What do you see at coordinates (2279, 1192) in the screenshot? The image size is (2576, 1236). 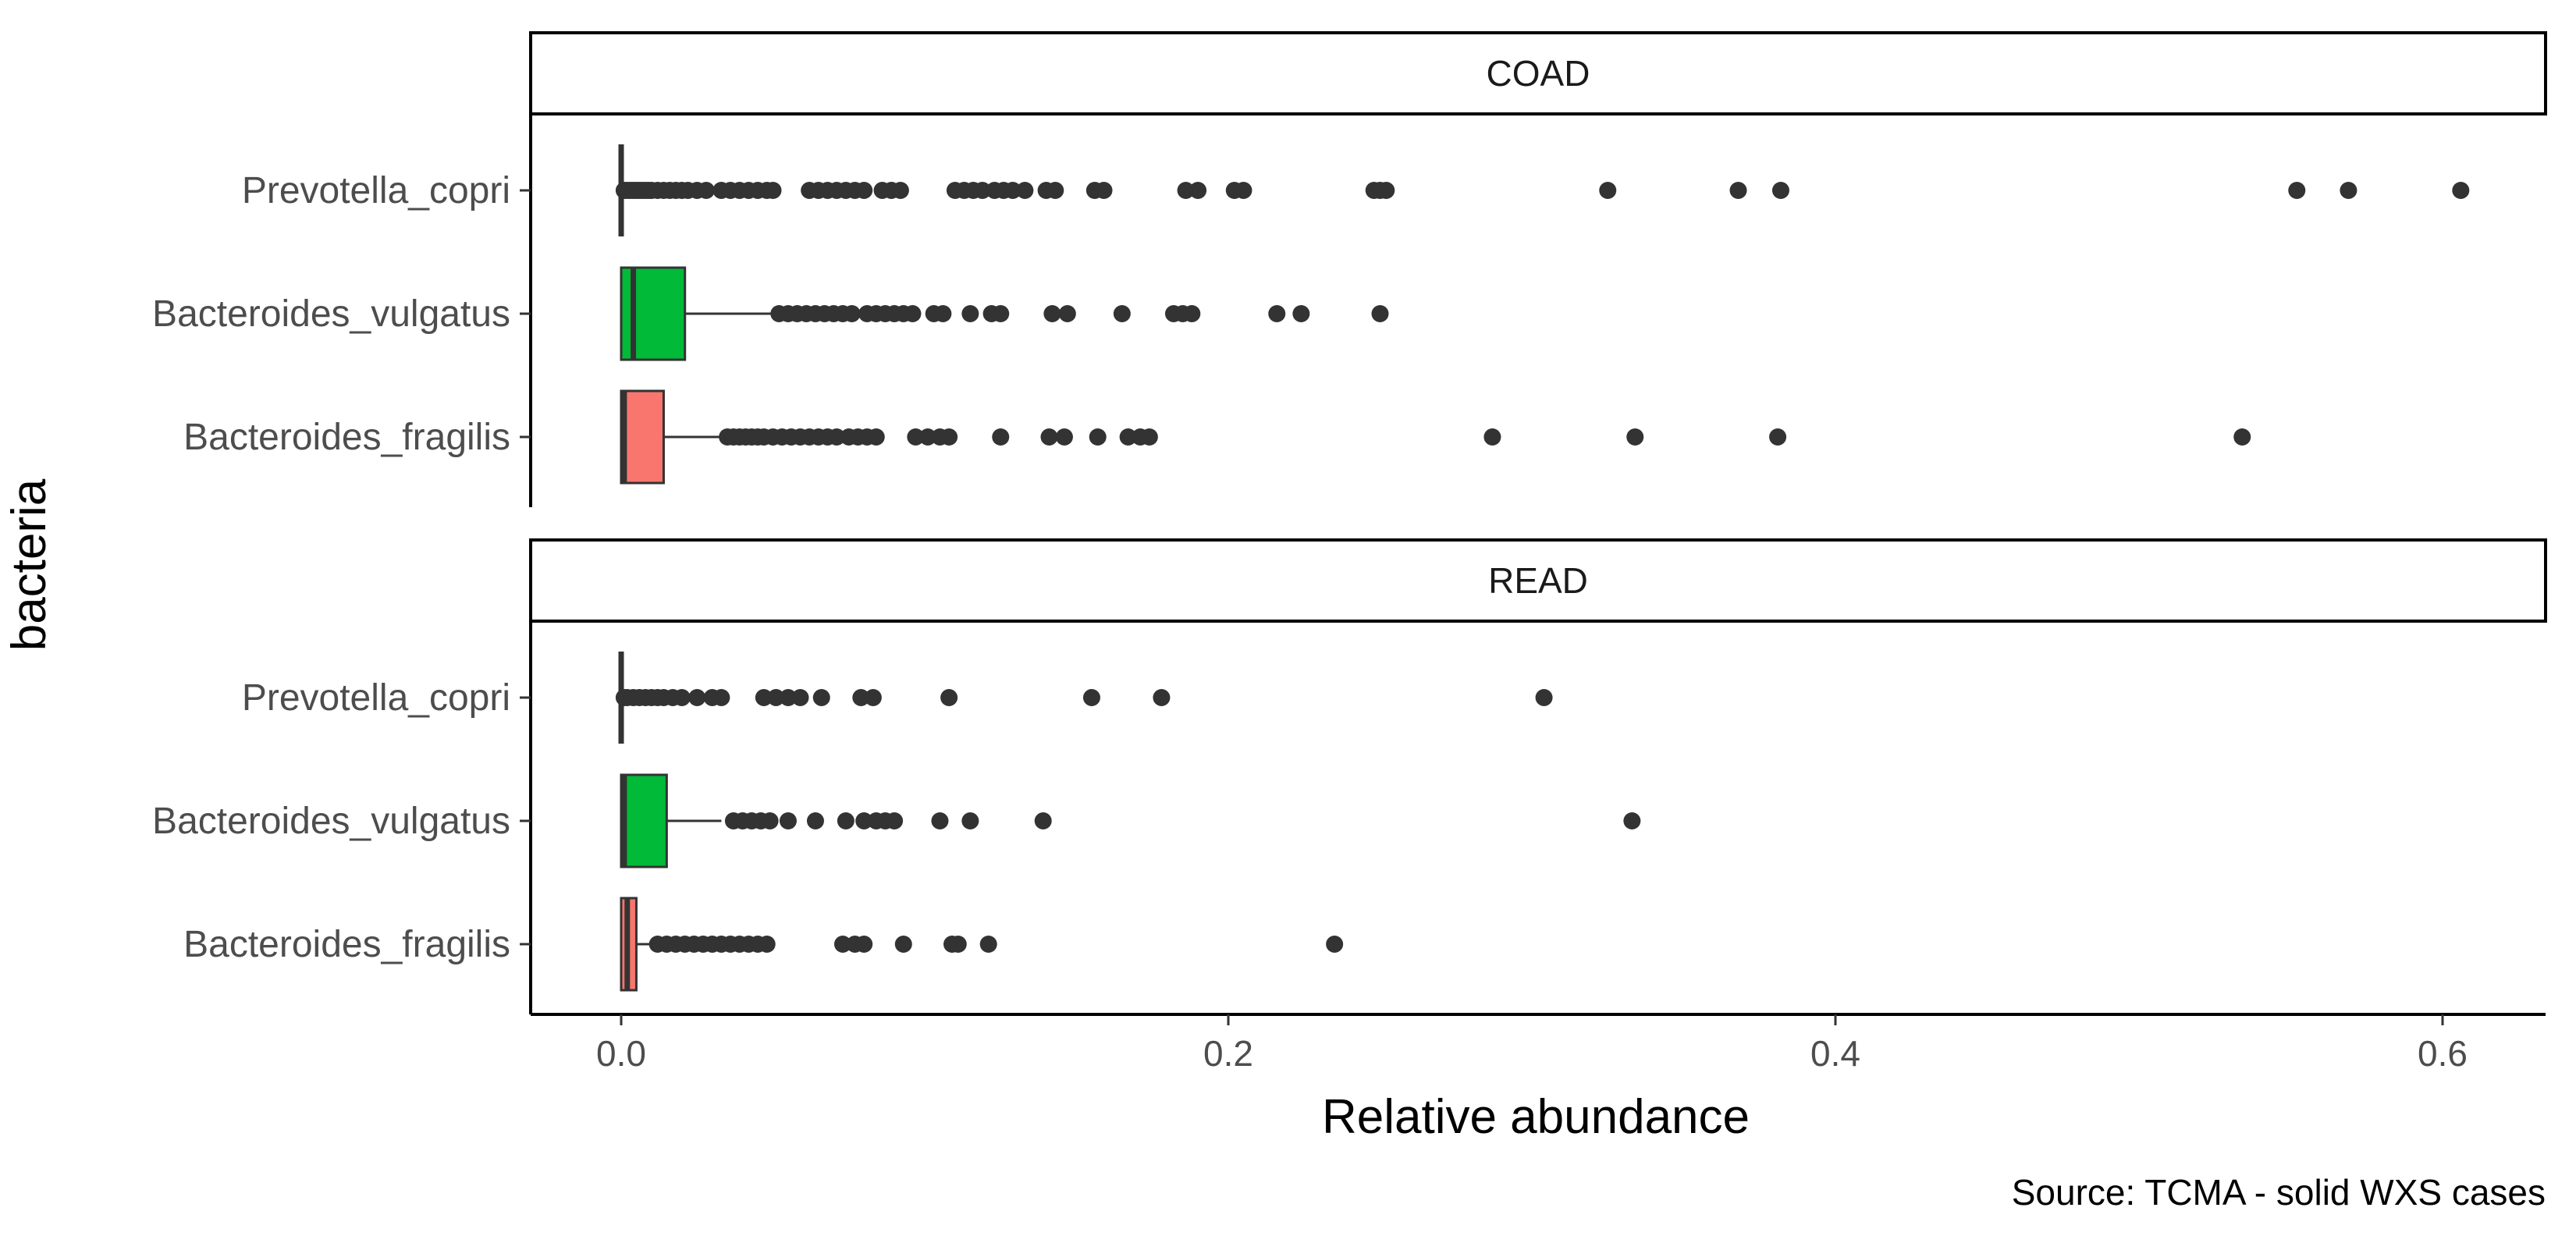 I see `chart-caption: Source: TCMA - solid WXS cases` at bounding box center [2279, 1192].